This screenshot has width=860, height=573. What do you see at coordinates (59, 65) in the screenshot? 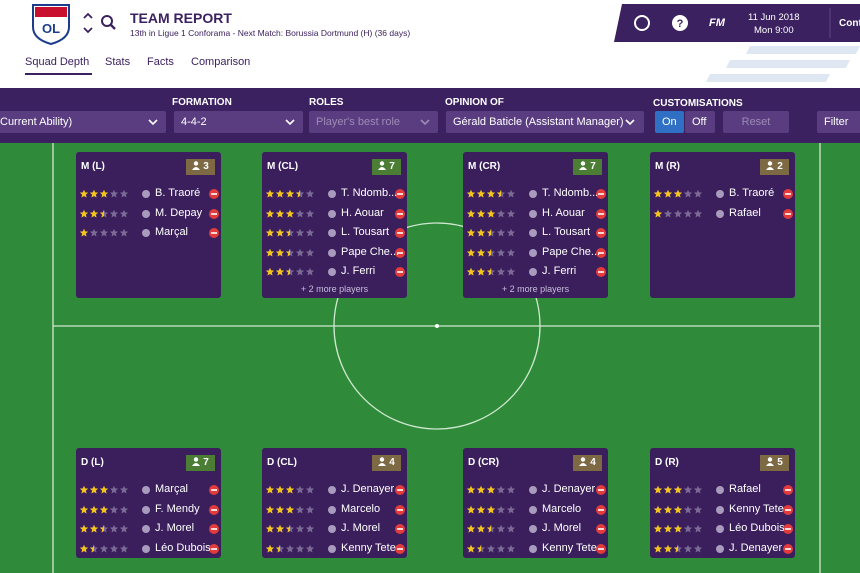
I see `tab: Squad Depth` at bounding box center [59, 65].